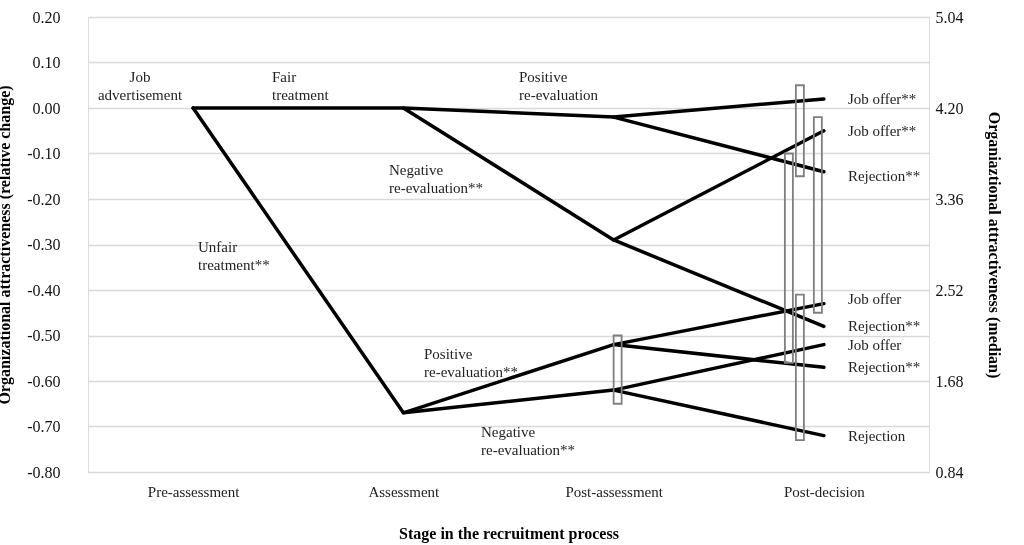  Describe the element at coordinates (949, 17) in the screenshot. I see `y2-tick-label: 5.04` at that location.